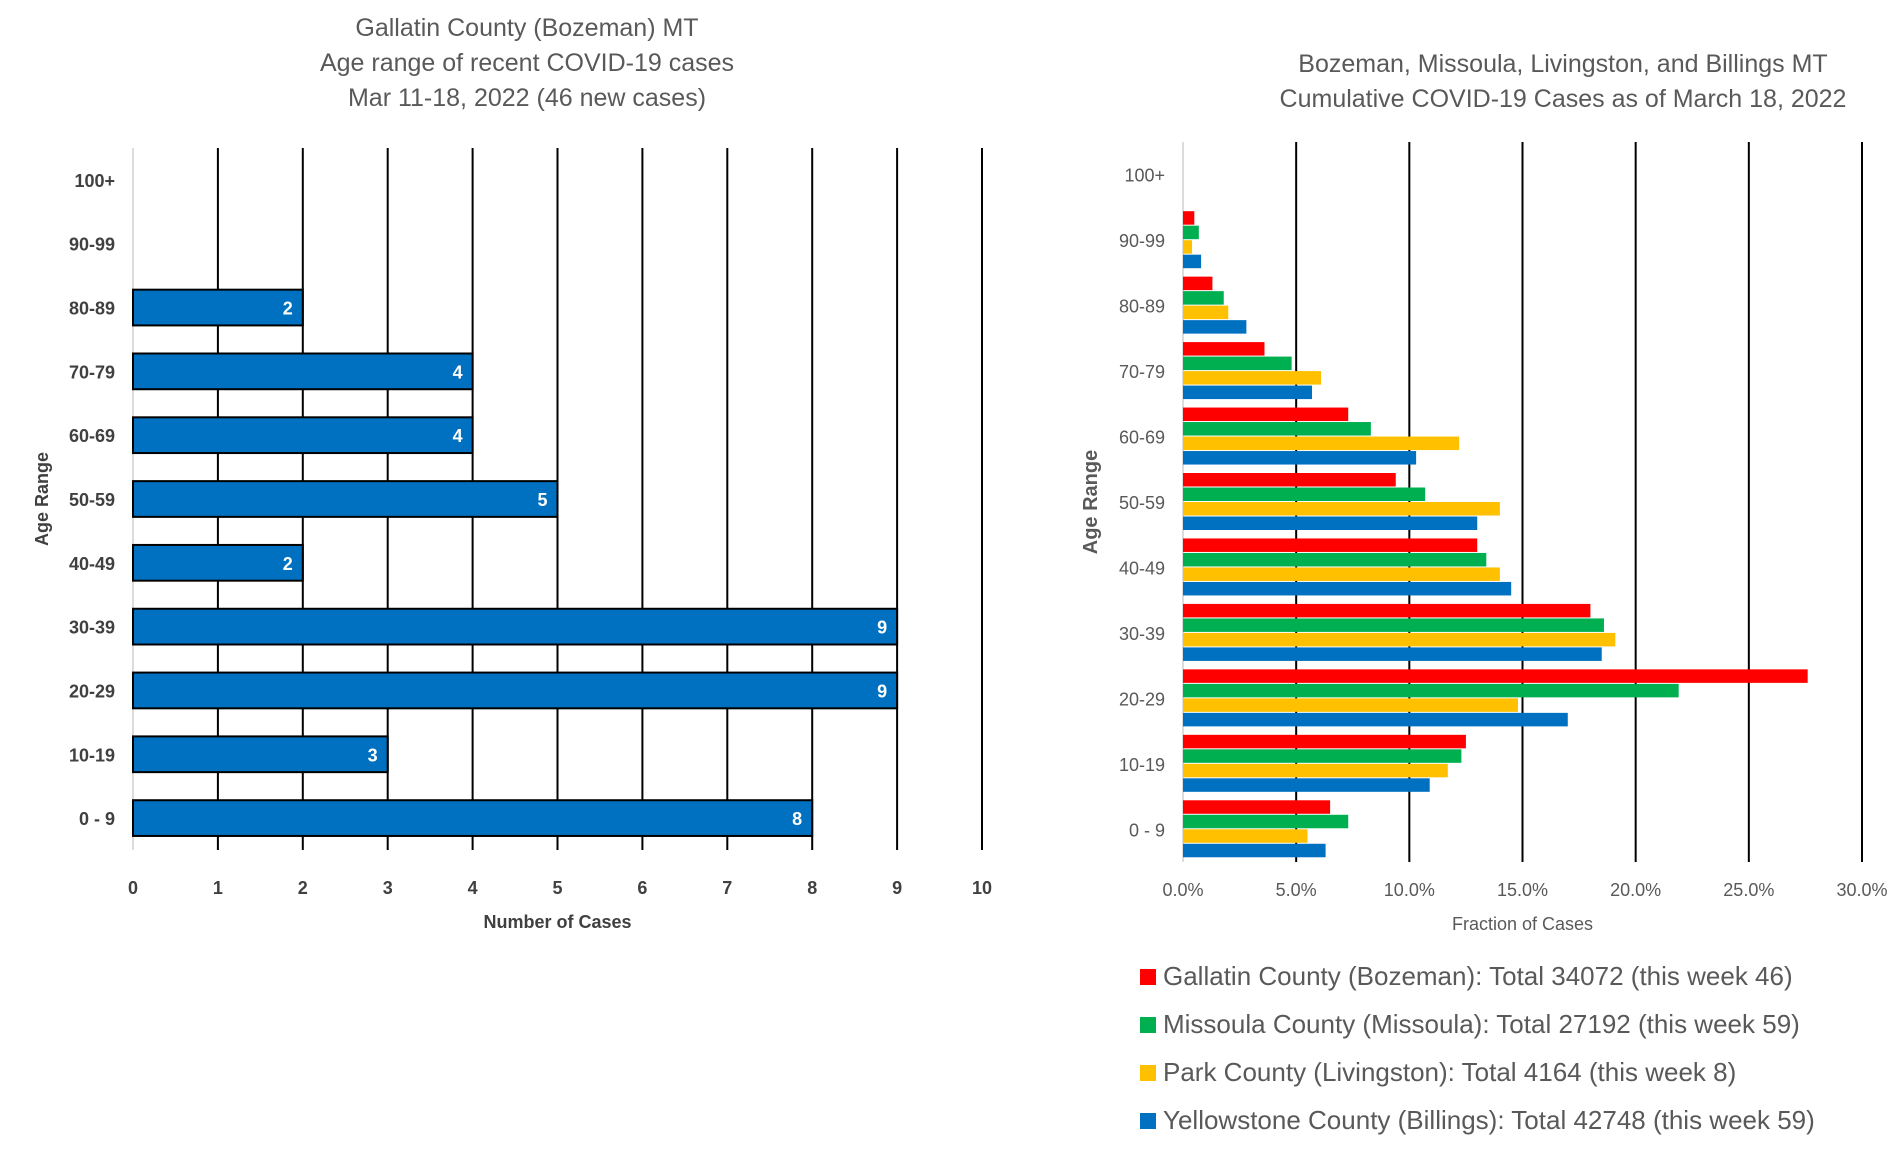 The width and height of the screenshot is (1900, 1153). Describe the element at coordinates (527, 63) in the screenshot. I see `left-chart-title-line: Age range of recent COVID-19 cases` at that location.